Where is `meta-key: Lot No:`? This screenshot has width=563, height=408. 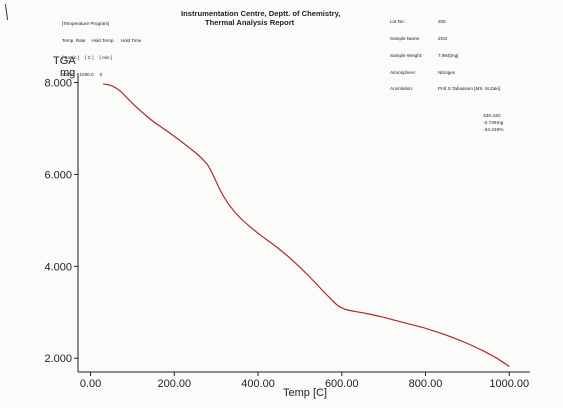 meta-key: Lot No: is located at coordinates (397, 22).